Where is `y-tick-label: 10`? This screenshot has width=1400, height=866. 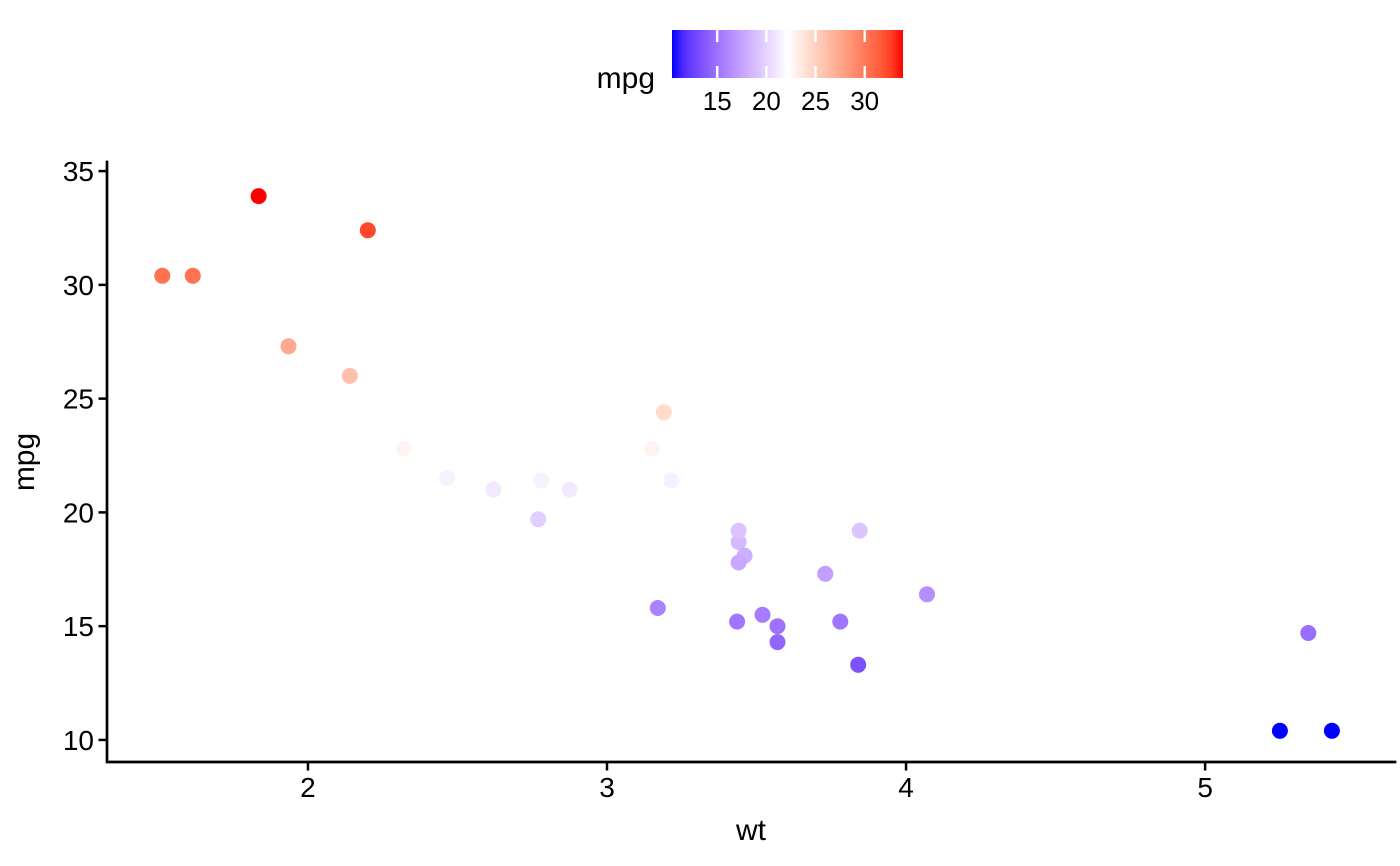 y-tick-label: 10 is located at coordinates (78, 740).